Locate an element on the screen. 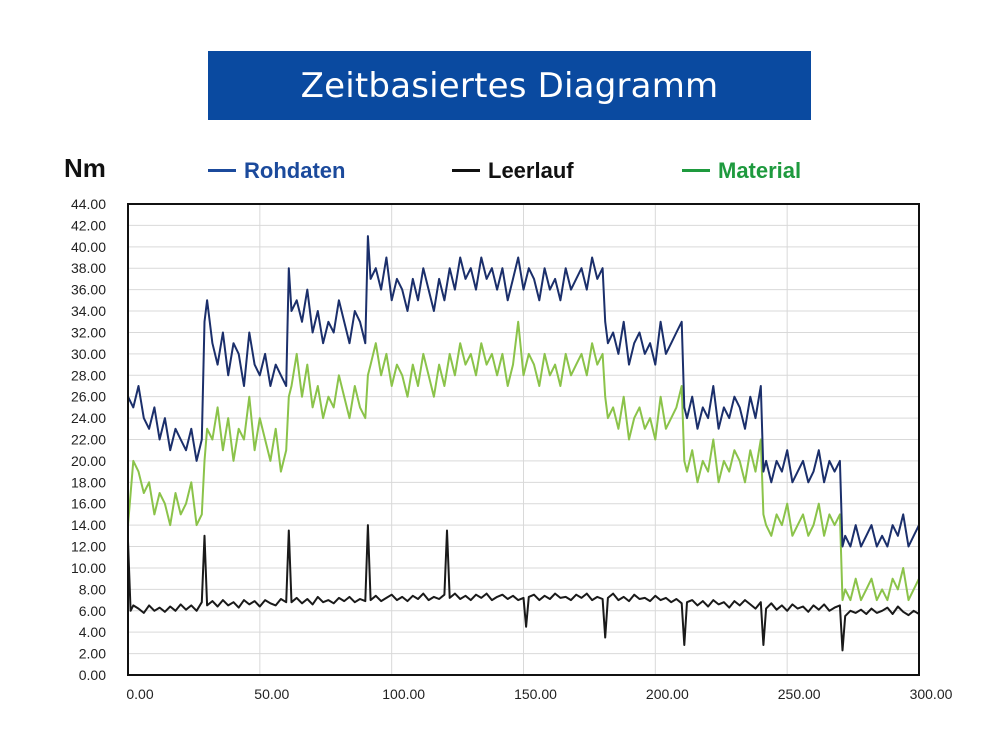 Image resolution: width=1000 pixels, height=751 pixels. y-tick-label: 44.00 is located at coordinates (88, 204).